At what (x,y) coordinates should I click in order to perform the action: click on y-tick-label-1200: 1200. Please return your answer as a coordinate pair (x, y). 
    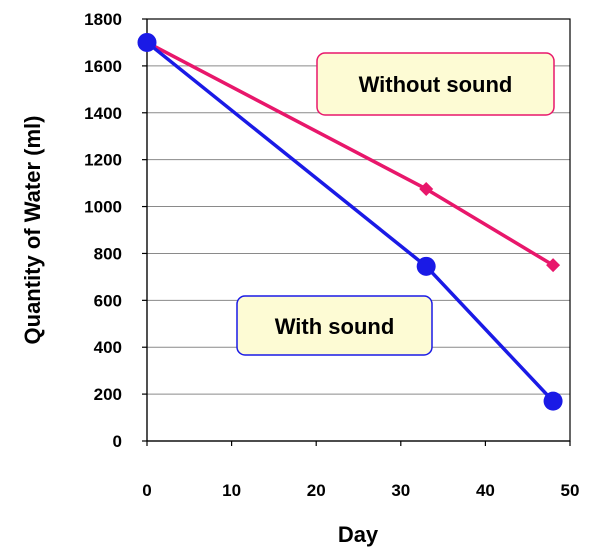
    Looking at the image, I should click on (103, 160).